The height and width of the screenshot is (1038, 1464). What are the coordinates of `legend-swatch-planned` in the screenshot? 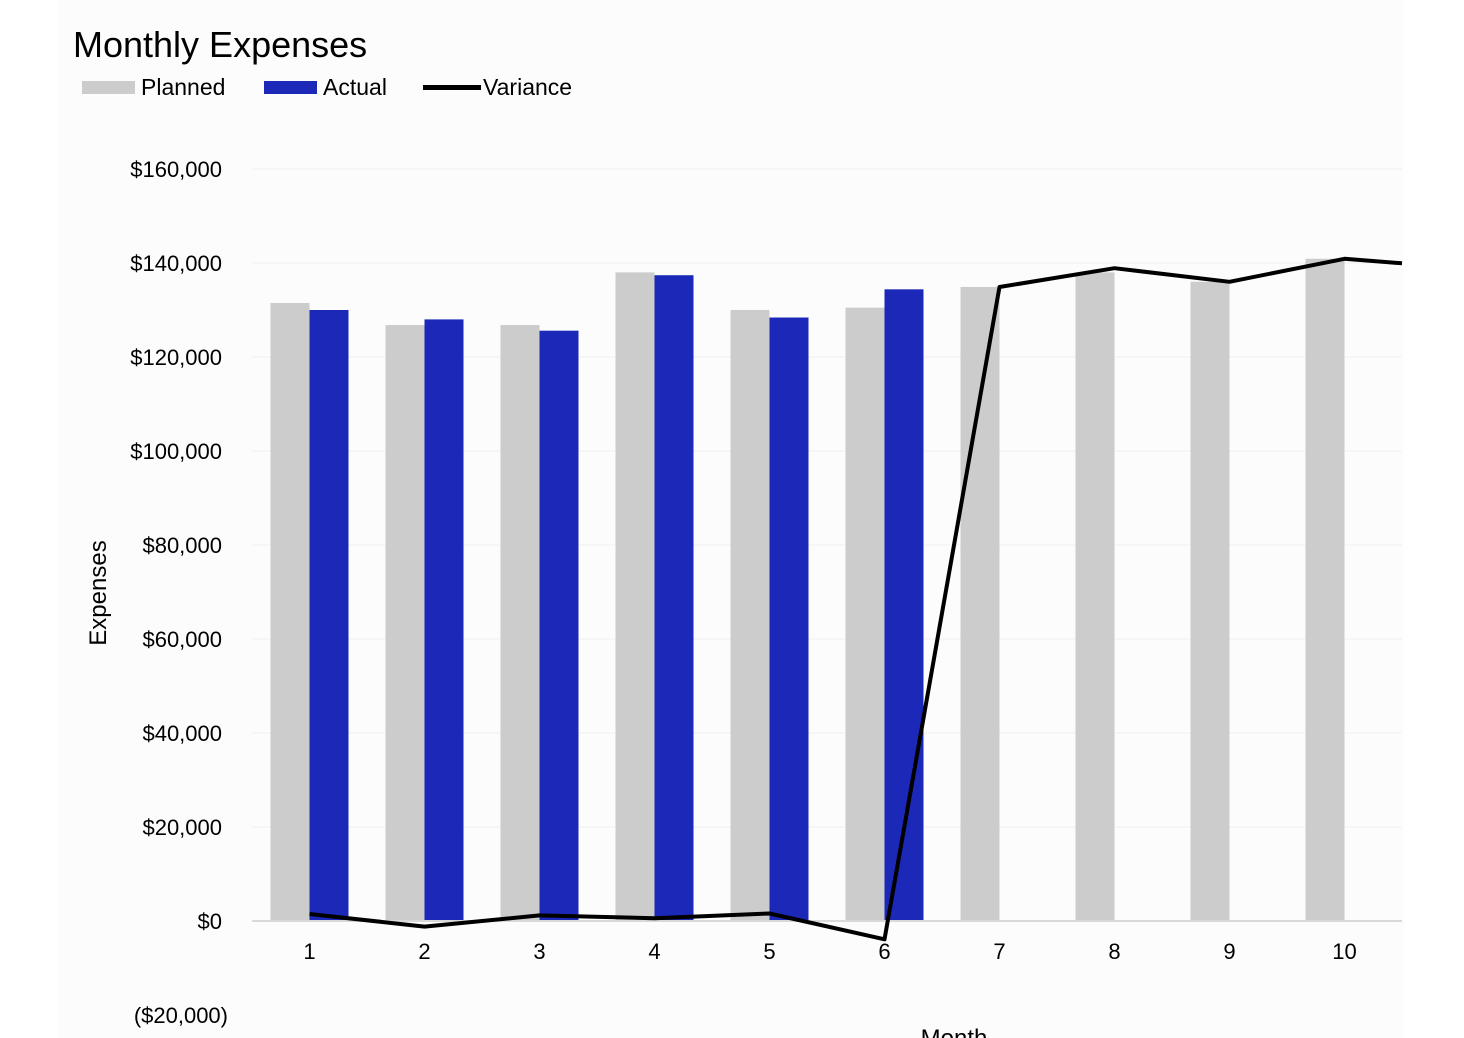 It's located at (108, 87).